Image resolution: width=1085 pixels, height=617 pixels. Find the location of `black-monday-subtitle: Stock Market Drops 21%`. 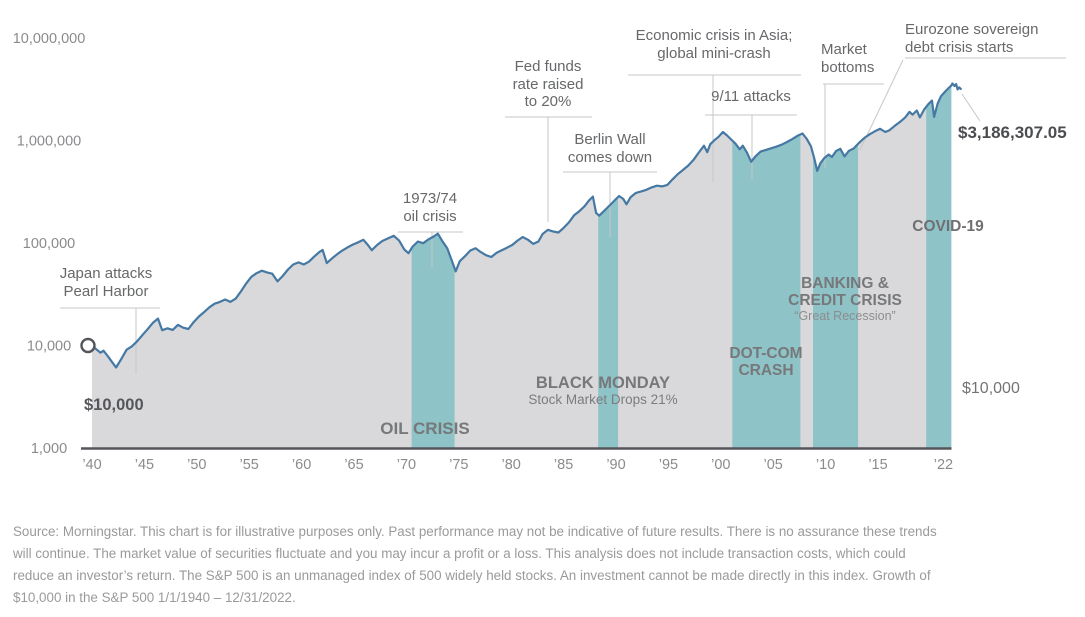

black-monday-subtitle: Stock Market Drops 21% is located at coordinates (603, 399).